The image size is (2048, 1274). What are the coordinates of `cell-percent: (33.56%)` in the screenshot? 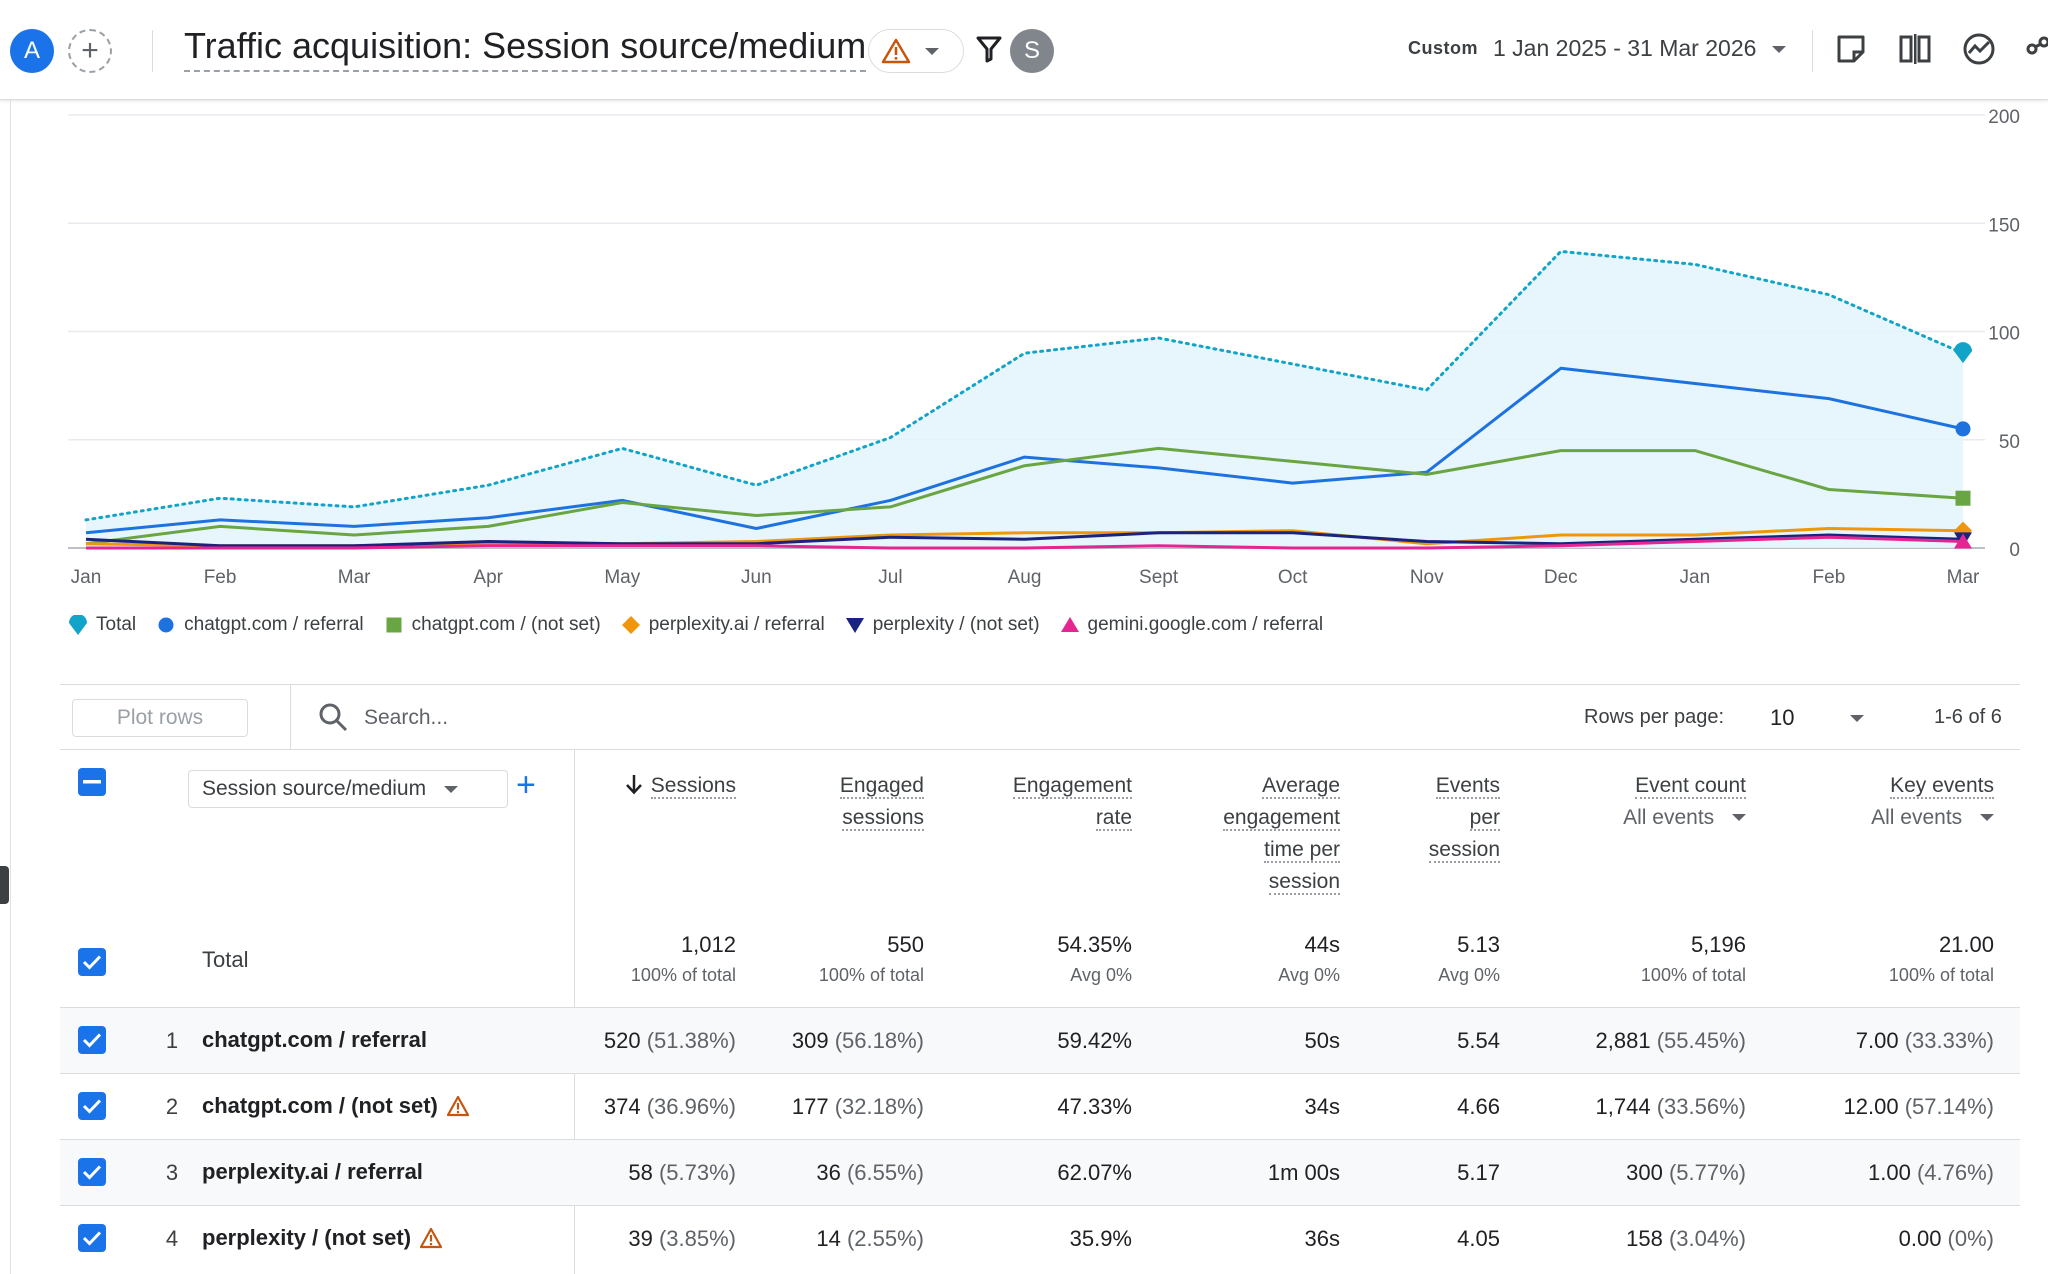 It's located at (1698, 1106).